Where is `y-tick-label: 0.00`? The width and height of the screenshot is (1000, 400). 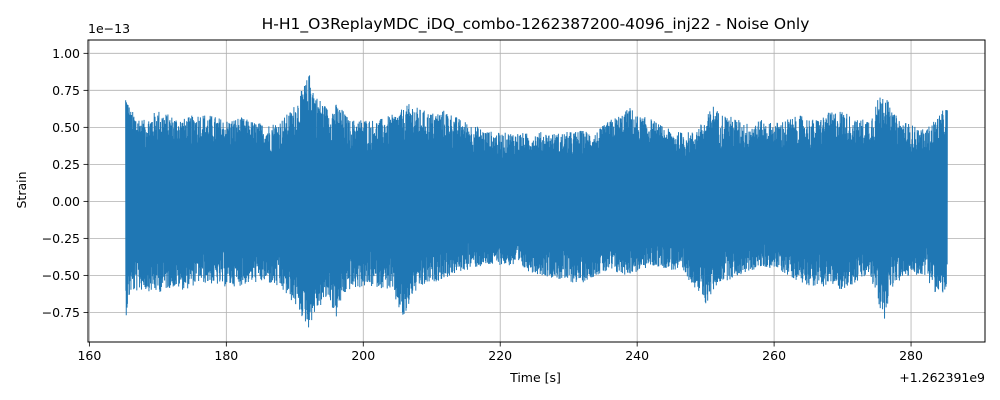
y-tick-label: 0.00 is located at coordinates (66, 201).